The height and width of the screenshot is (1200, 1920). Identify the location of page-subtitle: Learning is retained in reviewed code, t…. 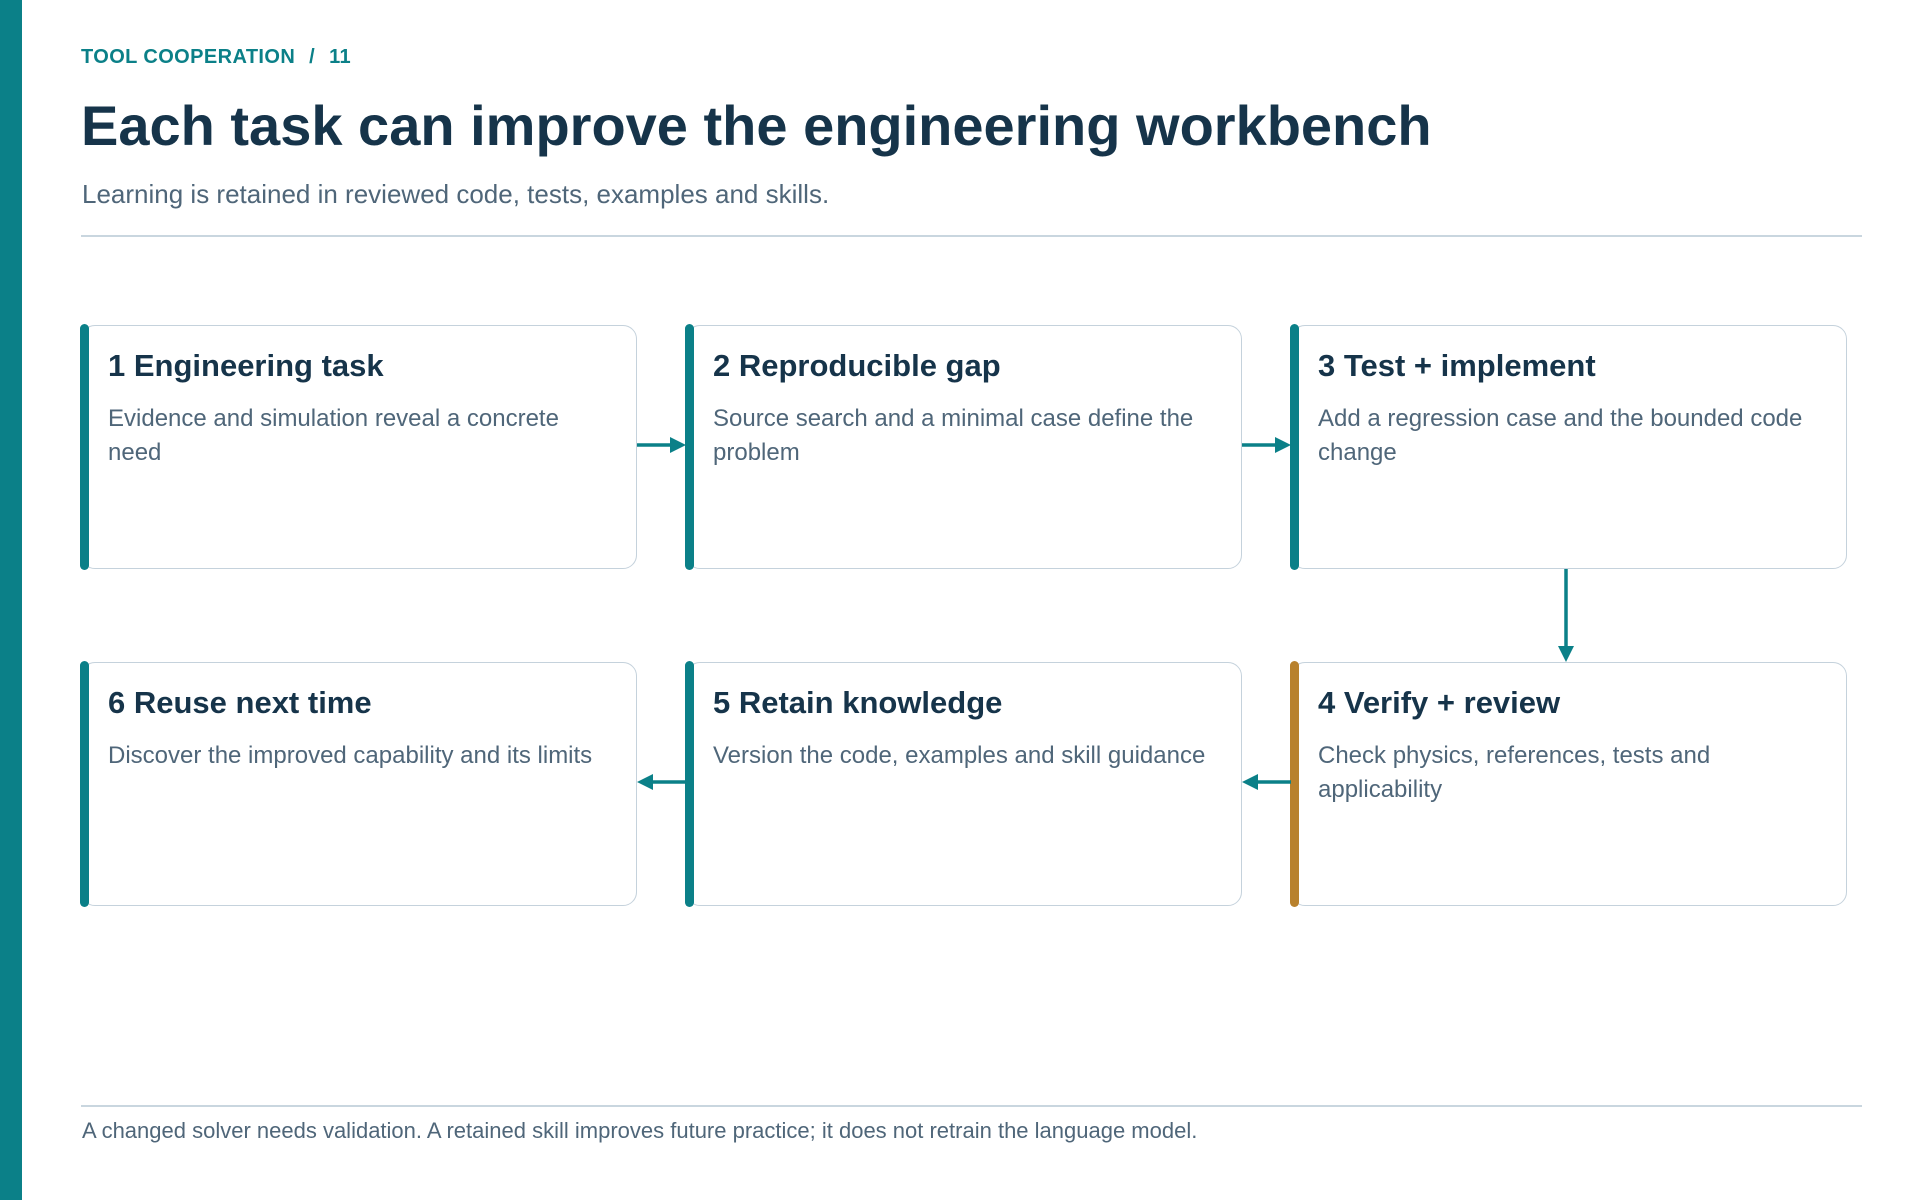
(456, 194).